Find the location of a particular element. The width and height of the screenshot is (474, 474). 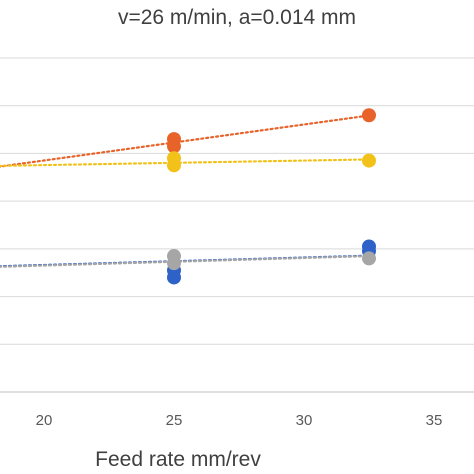

x-tick-label: 30 is located at coordinates (304, 420).